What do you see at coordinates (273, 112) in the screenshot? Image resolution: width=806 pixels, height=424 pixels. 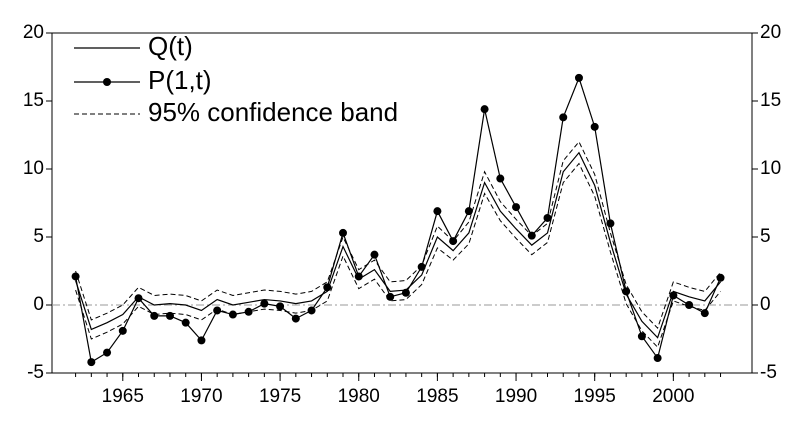 I see `legend-label: 95% confidence band` at bounding box center [273, 112].